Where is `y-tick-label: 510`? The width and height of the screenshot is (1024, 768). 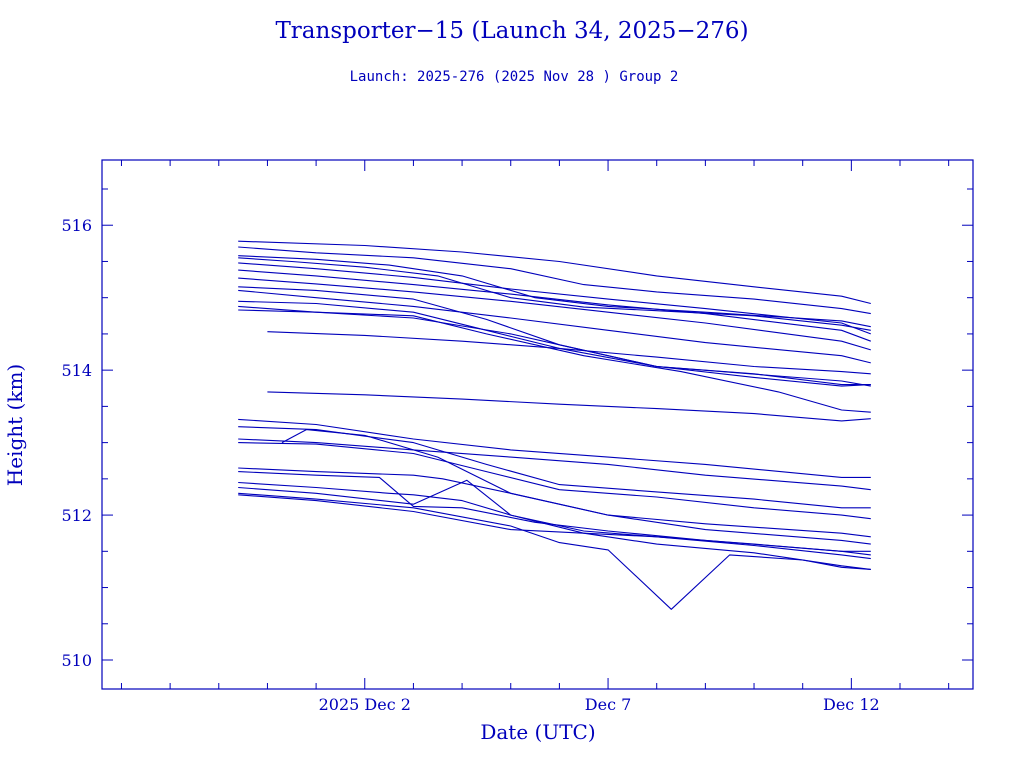
y-tick-label: 510 is located at coordinates (76, 660).